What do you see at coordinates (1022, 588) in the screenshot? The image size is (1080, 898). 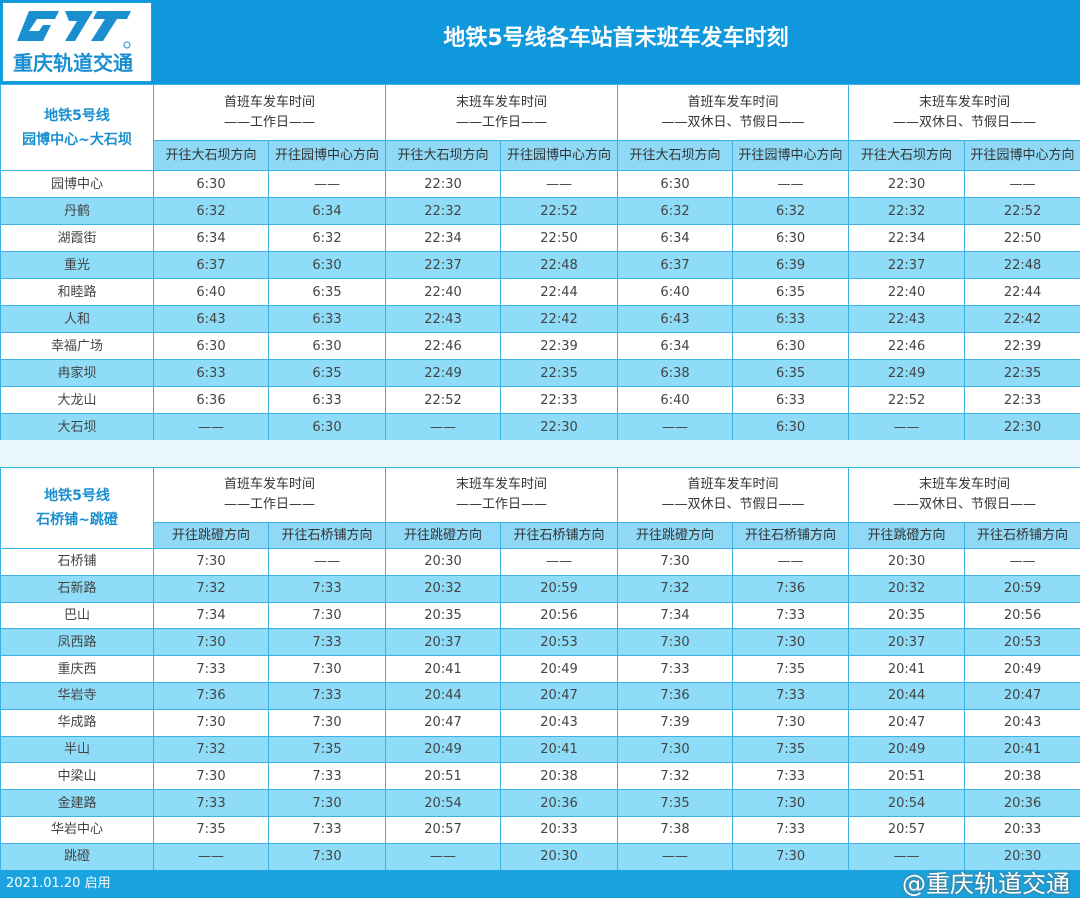 I see `time-cell: 20:59` at bounding box center [1022, 588].